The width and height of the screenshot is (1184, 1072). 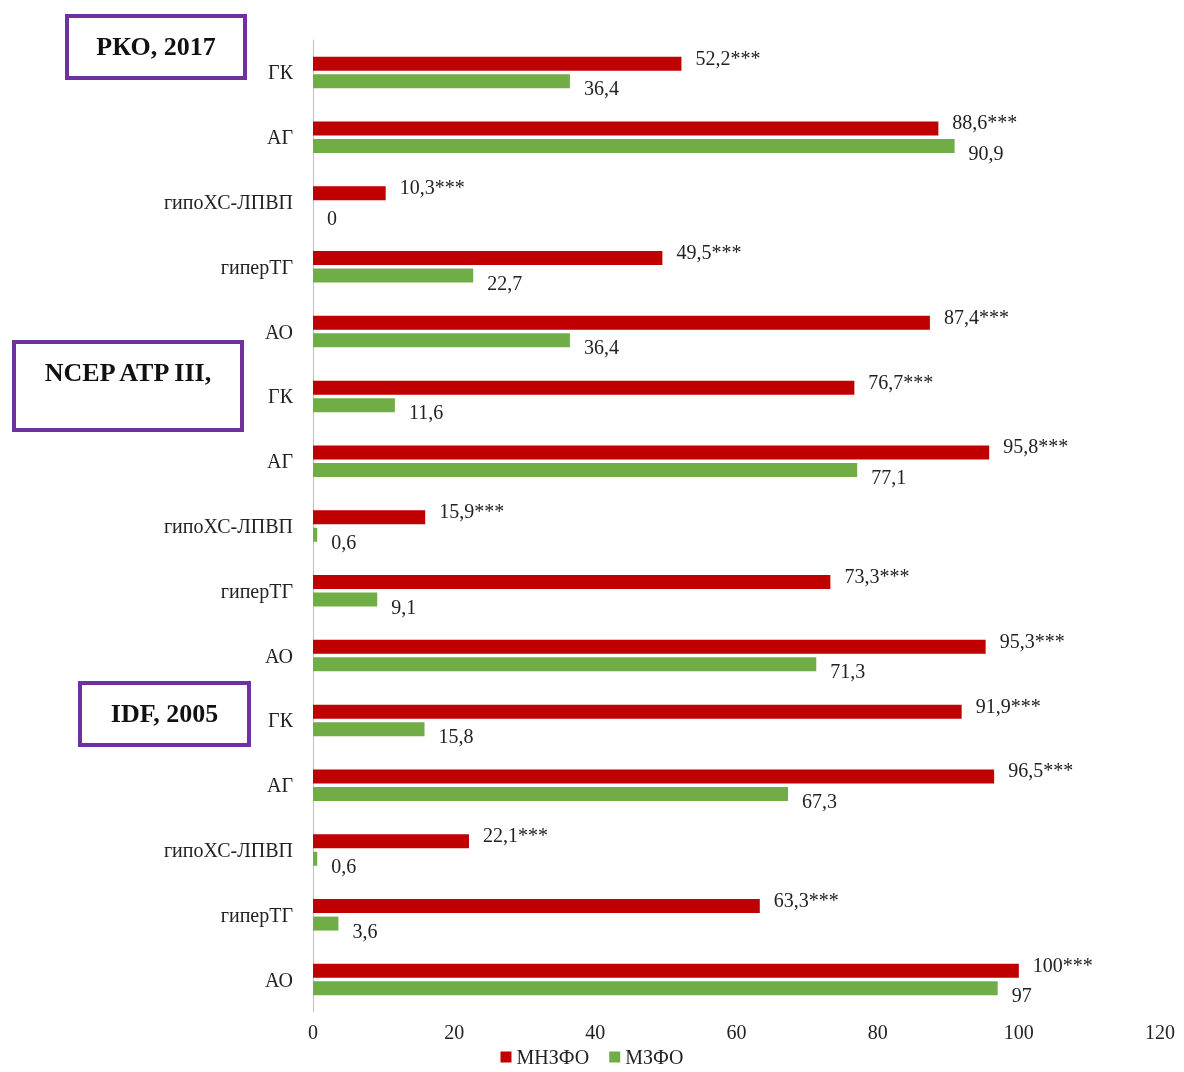 What do you see at coordinates (976, 316) in the screenshot?
I see `data-label: 87,4***` at bounding box center [976, 316].